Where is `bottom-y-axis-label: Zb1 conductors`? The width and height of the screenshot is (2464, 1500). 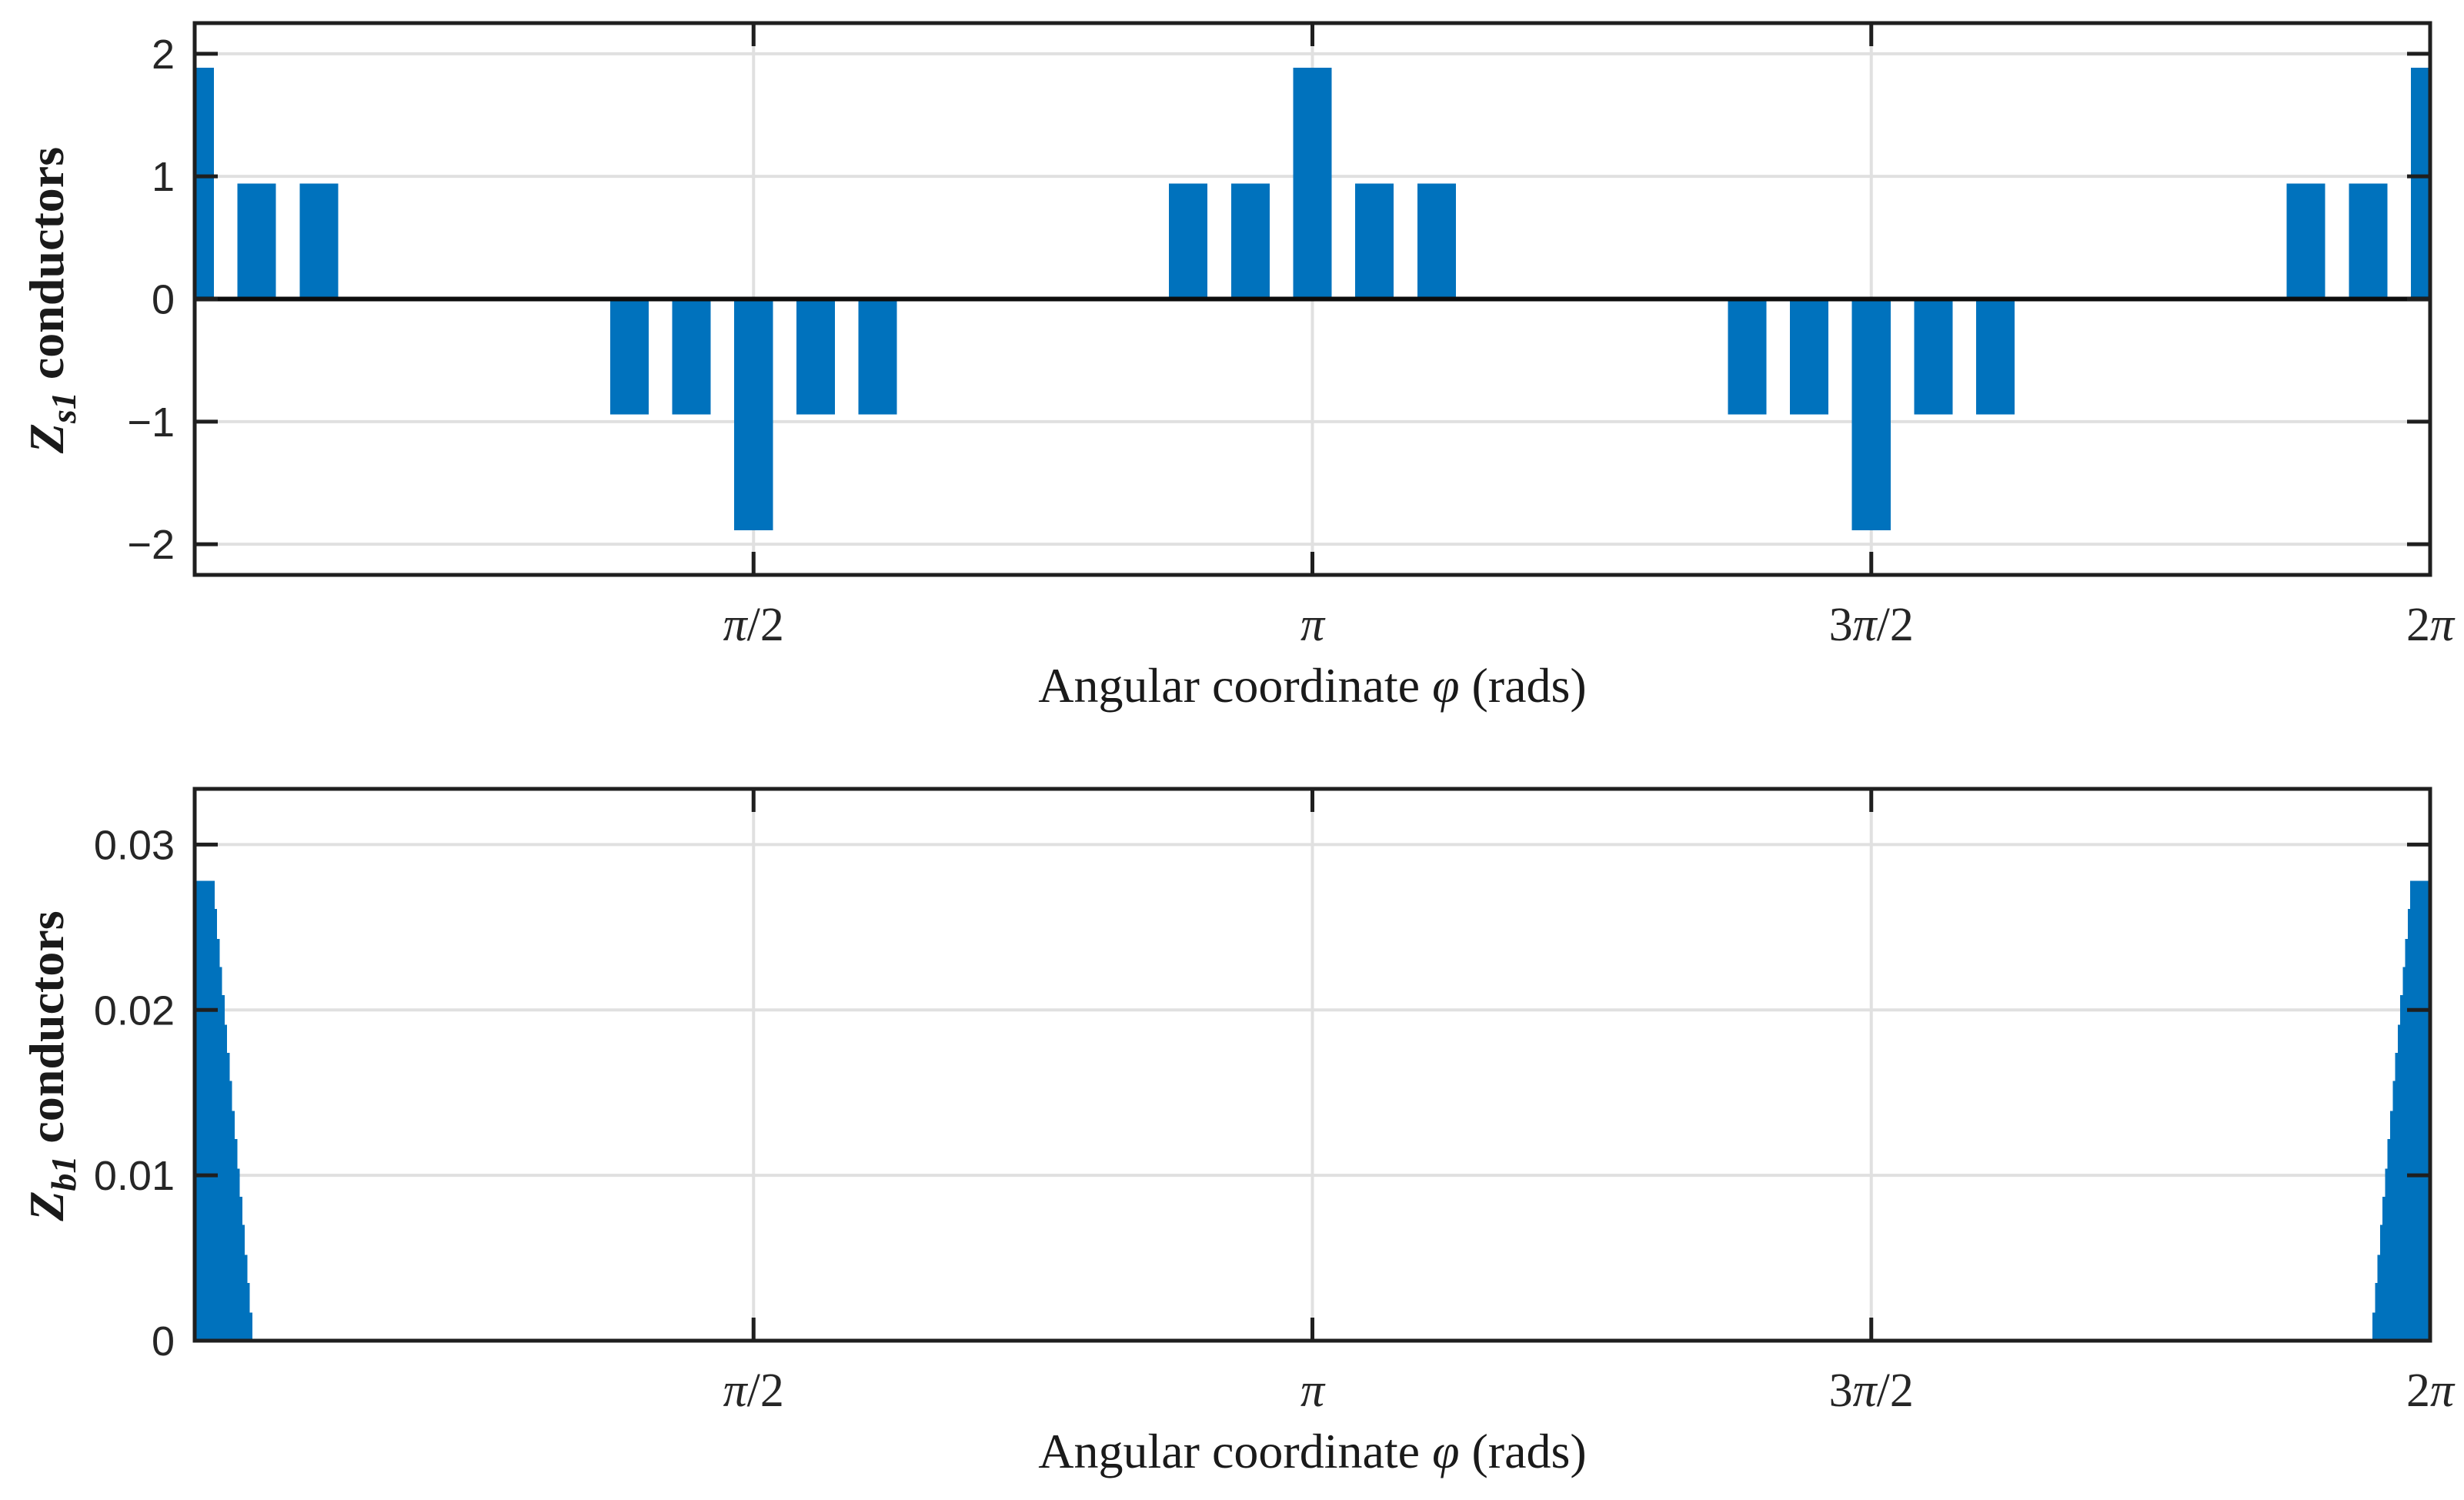
bottom-y-axis-label: Zb1 conductors is located at coordinates (51, 1065).